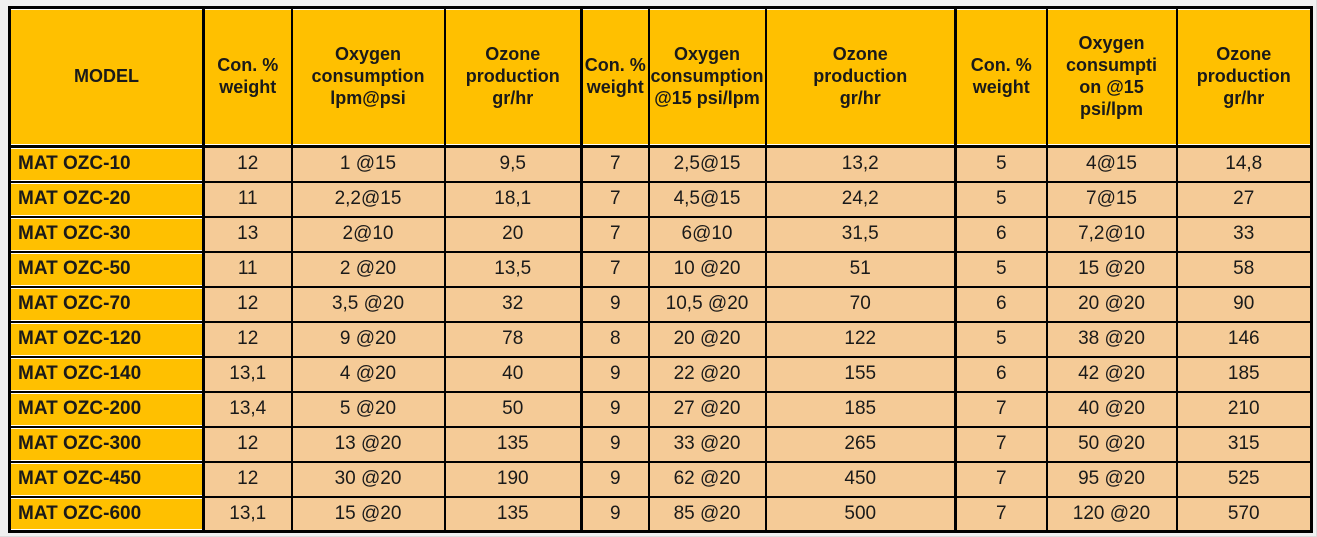  What do you see at coordinates (106, 199) in the screenshot?
I see `model-cell: MAT OZC-20` at bounding box center [106, 199].